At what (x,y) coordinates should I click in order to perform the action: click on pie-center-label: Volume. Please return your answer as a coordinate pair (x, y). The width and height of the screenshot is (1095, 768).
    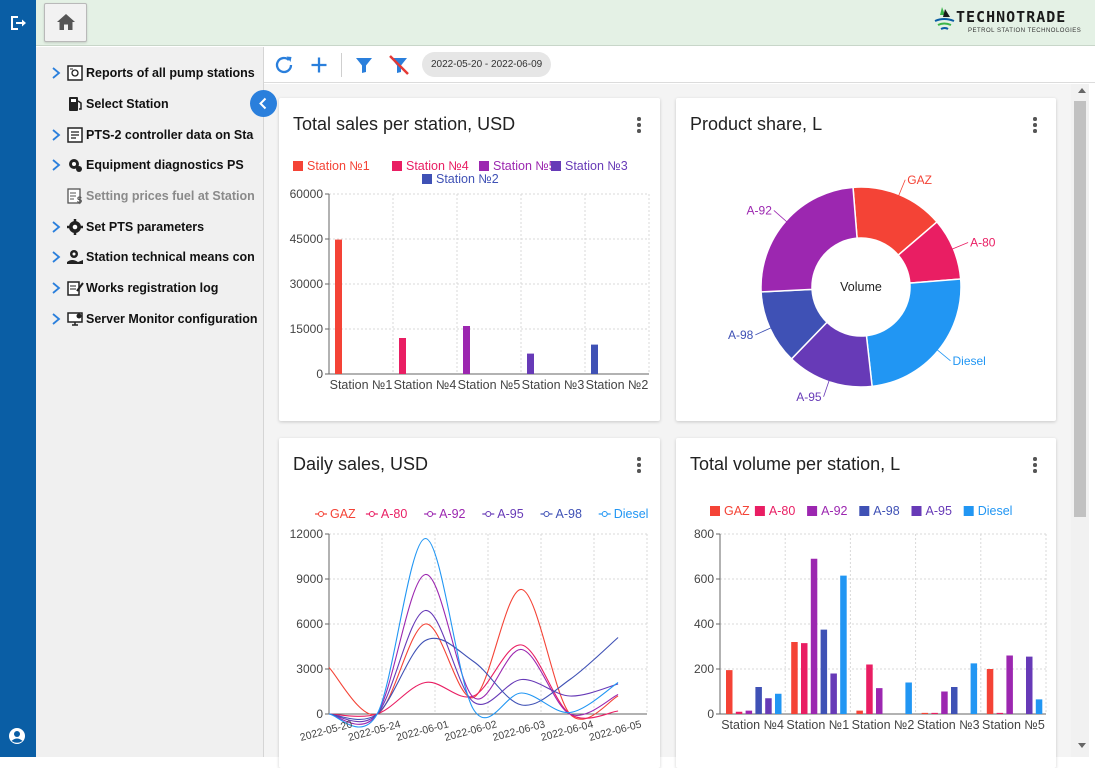
    Looking at the image, I should click on (861, 287).